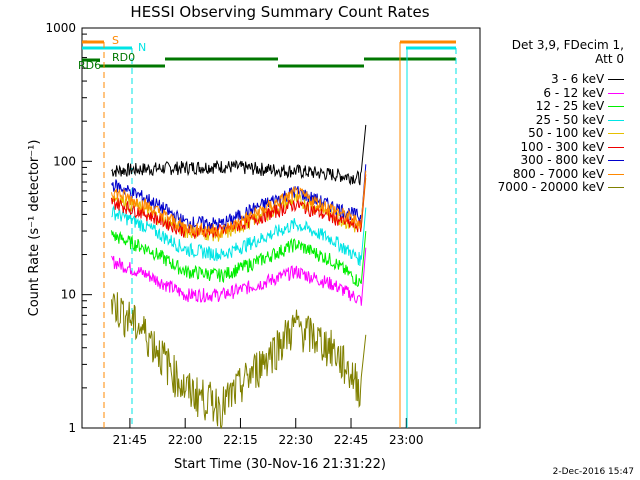  I want to click on x-tick-label: 22:00, so click(185, 440).